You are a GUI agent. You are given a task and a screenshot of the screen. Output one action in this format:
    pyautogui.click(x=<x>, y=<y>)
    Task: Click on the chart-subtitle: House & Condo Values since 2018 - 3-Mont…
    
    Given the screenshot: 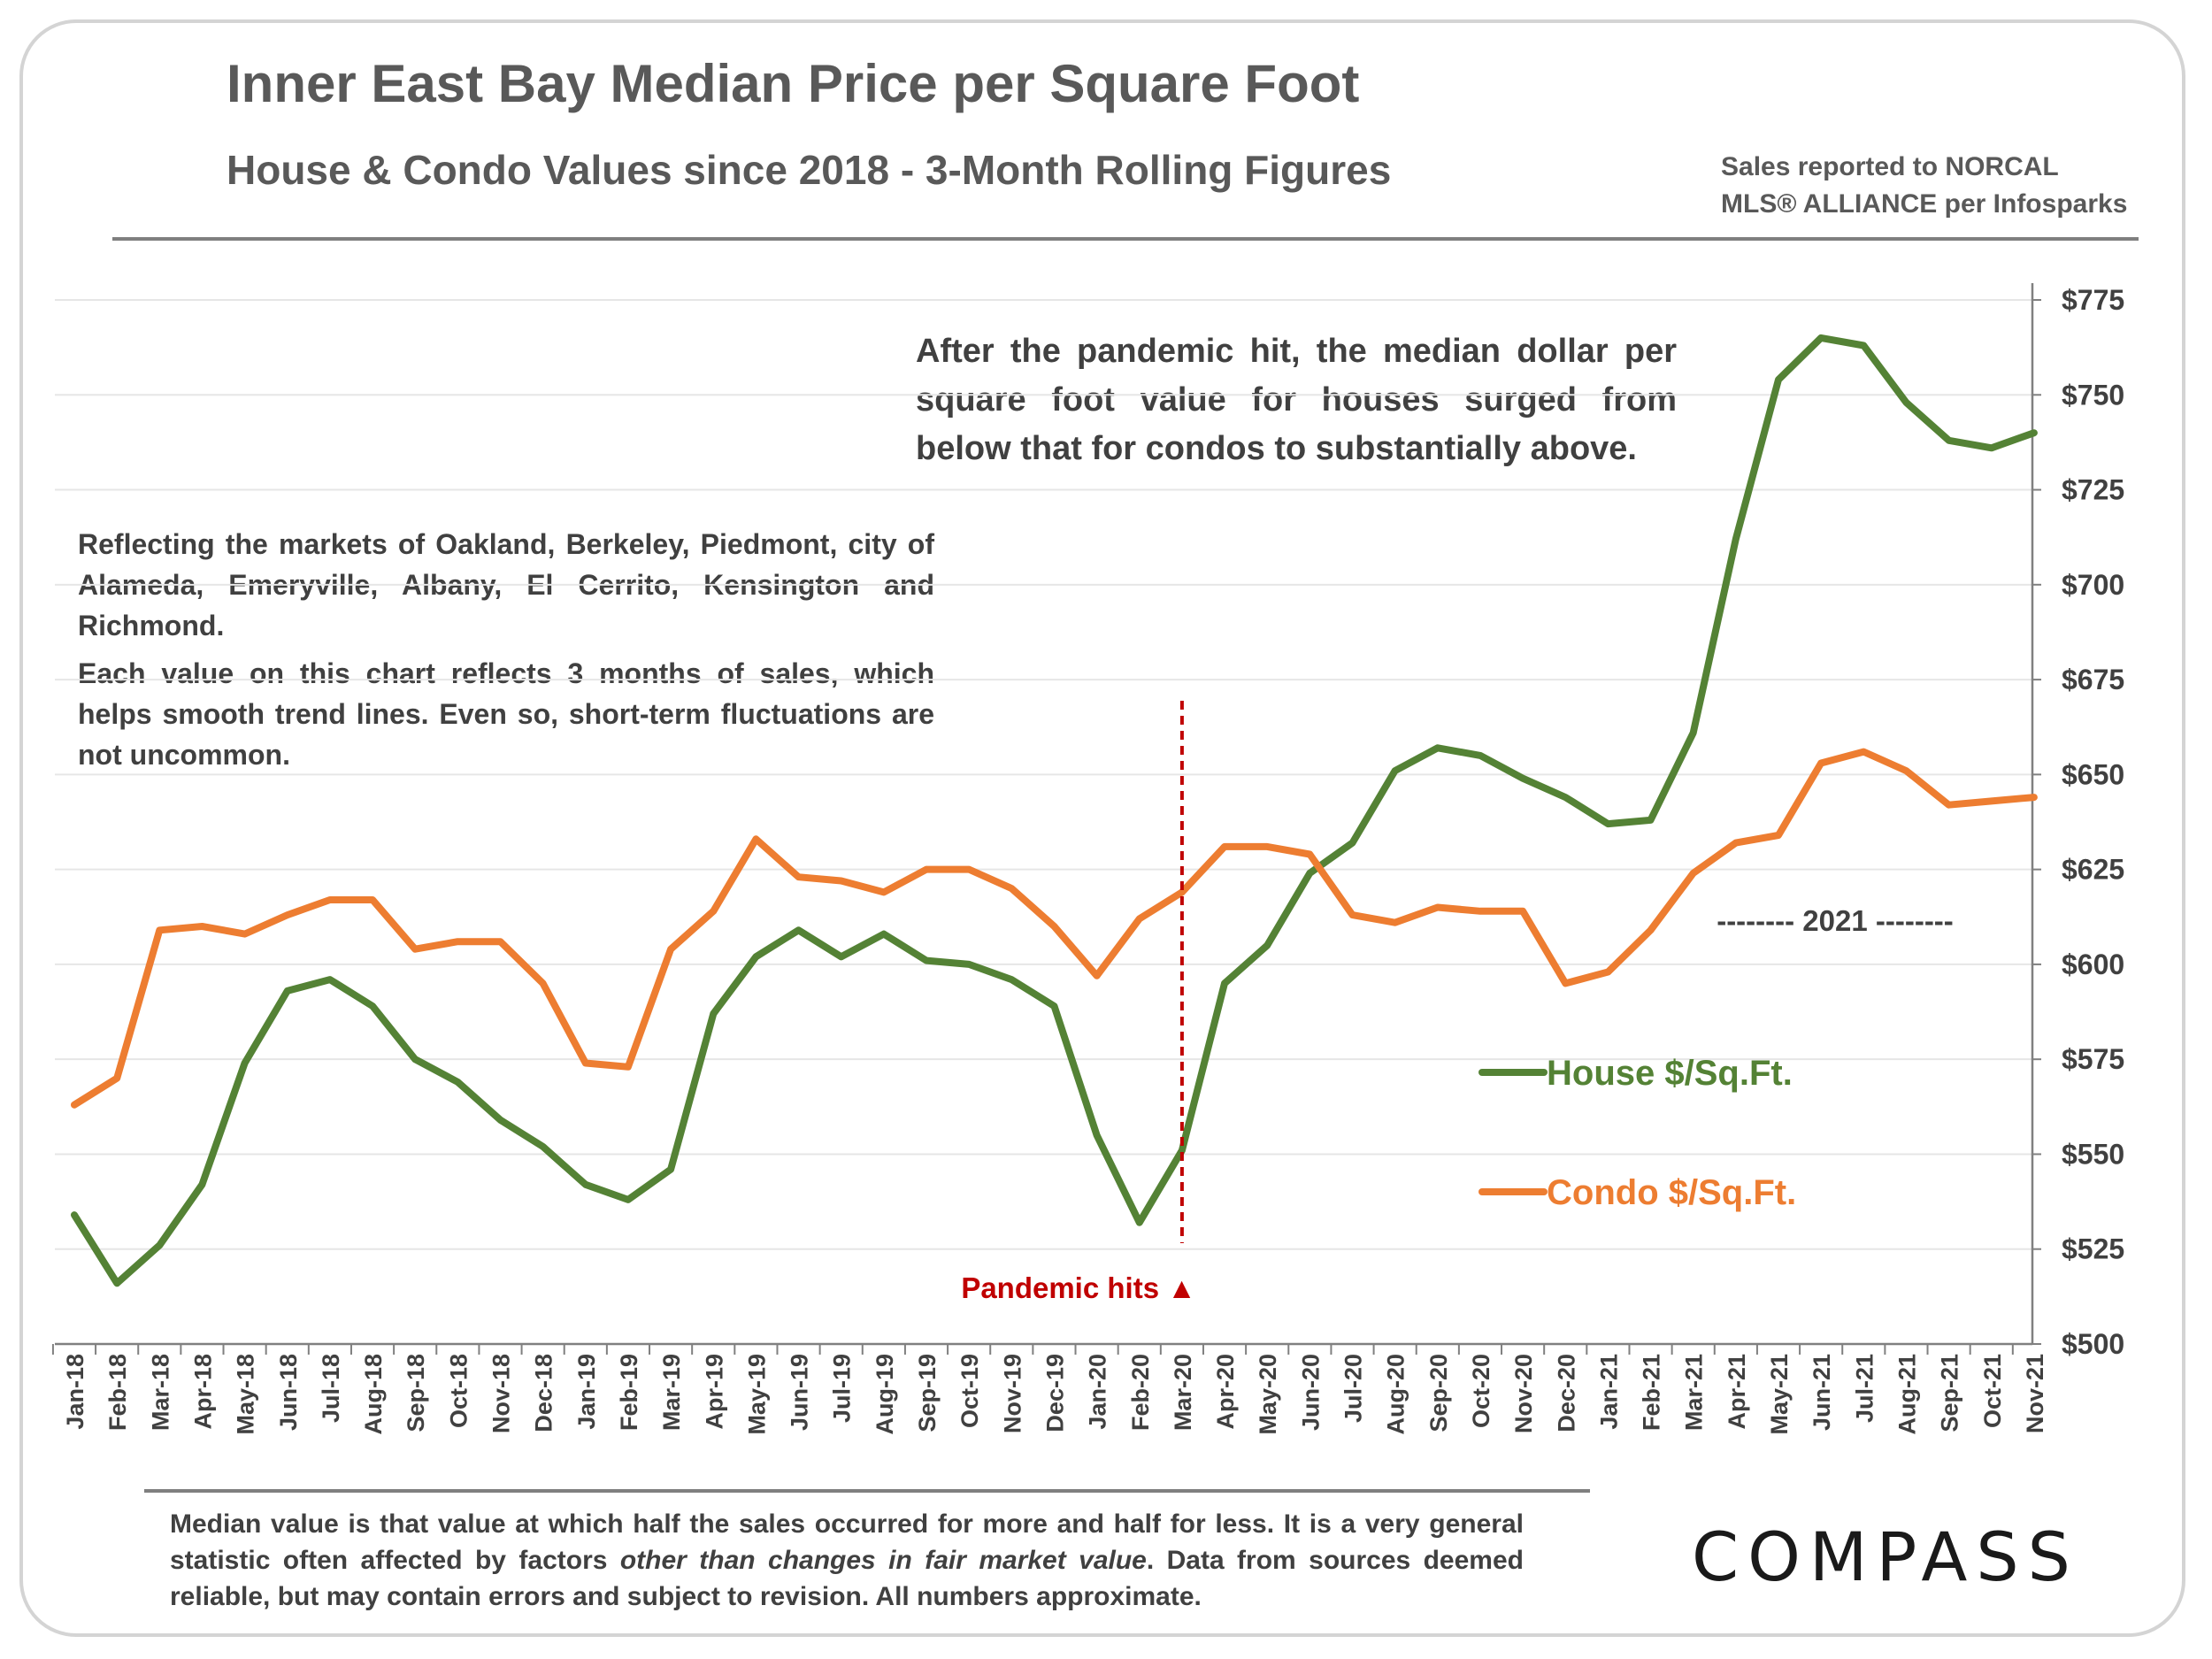 What is the action you would take?
    pyautogui.click(x=810, y=170)
    